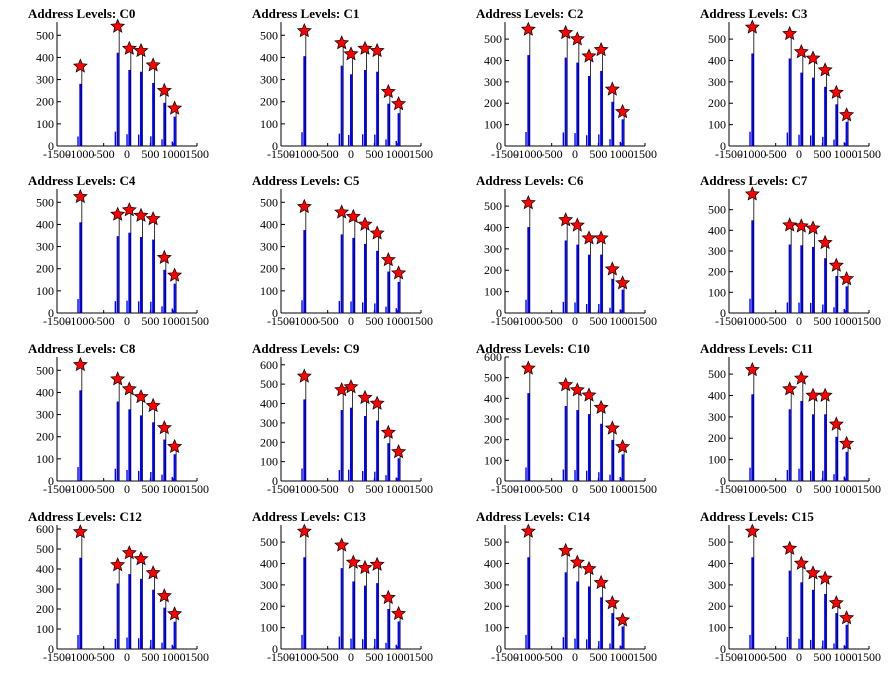  Describe the element at coordinates (85, 516) in the screenshot. I see `chart-title: Address Levels: C12` at that location.